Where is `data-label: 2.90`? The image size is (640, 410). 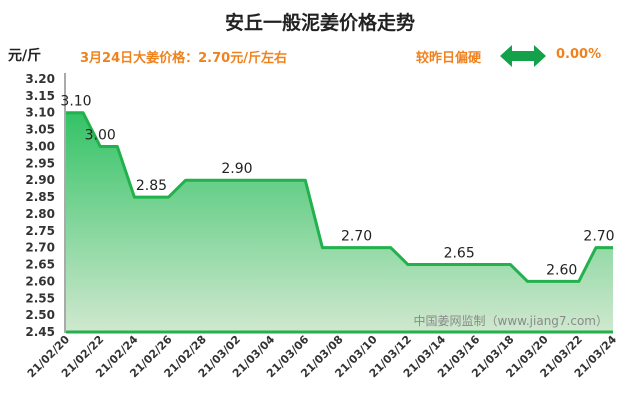
data-label: 2.90 is located at coordinates (236, 169).